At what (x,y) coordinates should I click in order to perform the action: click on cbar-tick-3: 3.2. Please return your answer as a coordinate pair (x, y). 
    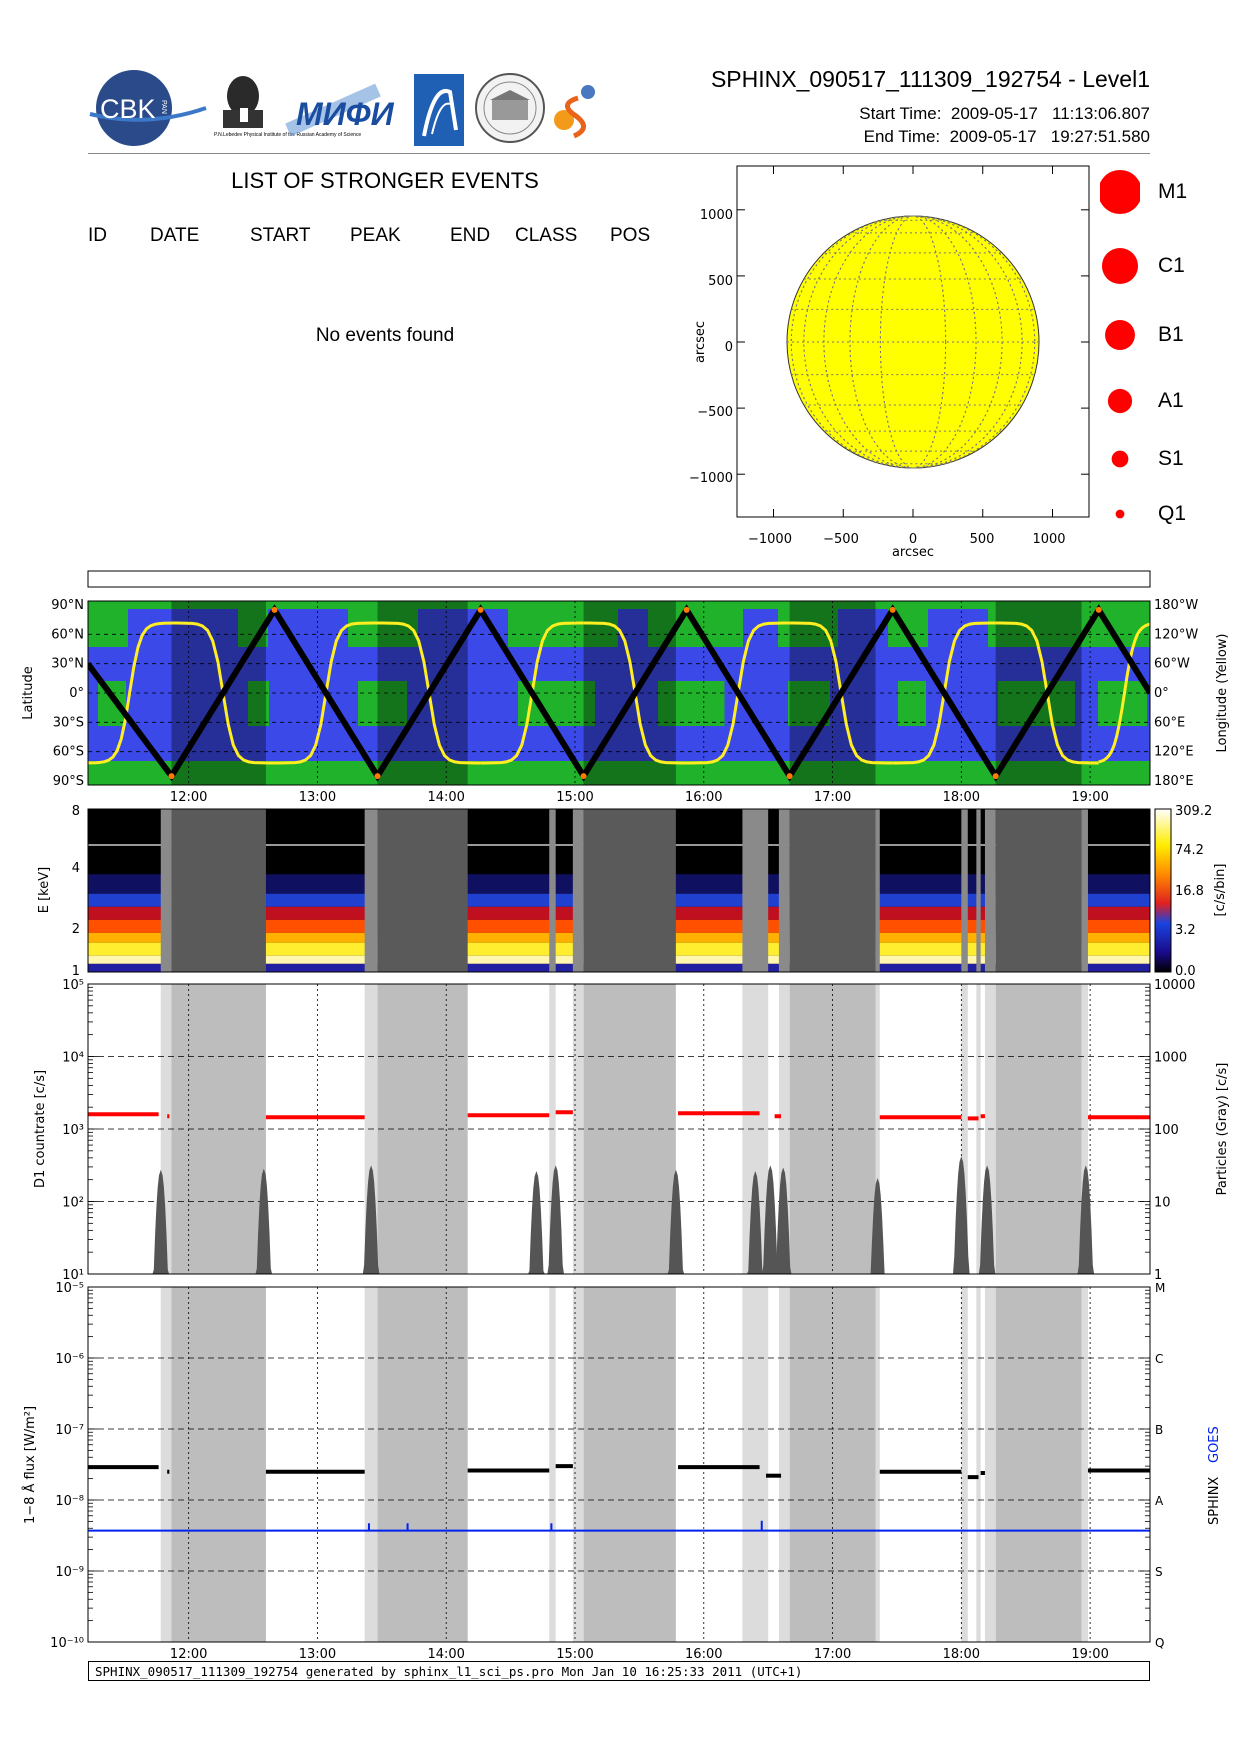
    Looking at the image, I should click on (1185, 930).